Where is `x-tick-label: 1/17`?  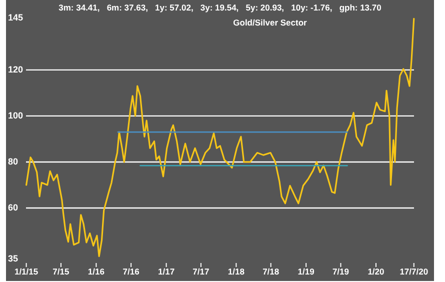 x-tick-label: 1/17 is located at coordinates (166, 271).